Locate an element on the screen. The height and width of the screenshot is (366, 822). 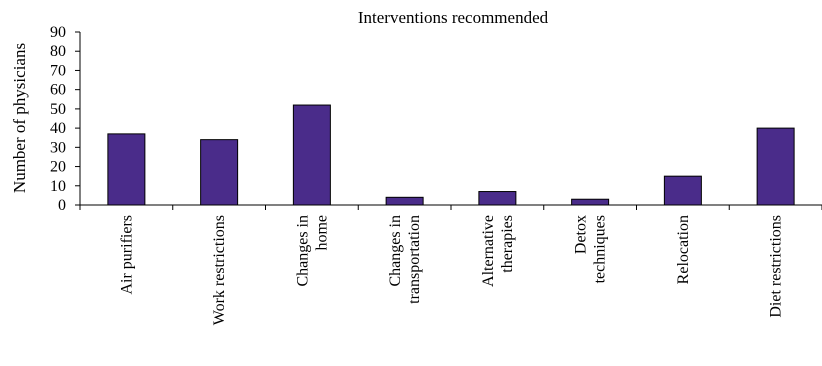
y-tick-label: 60 is located at coordinates (58, 90).